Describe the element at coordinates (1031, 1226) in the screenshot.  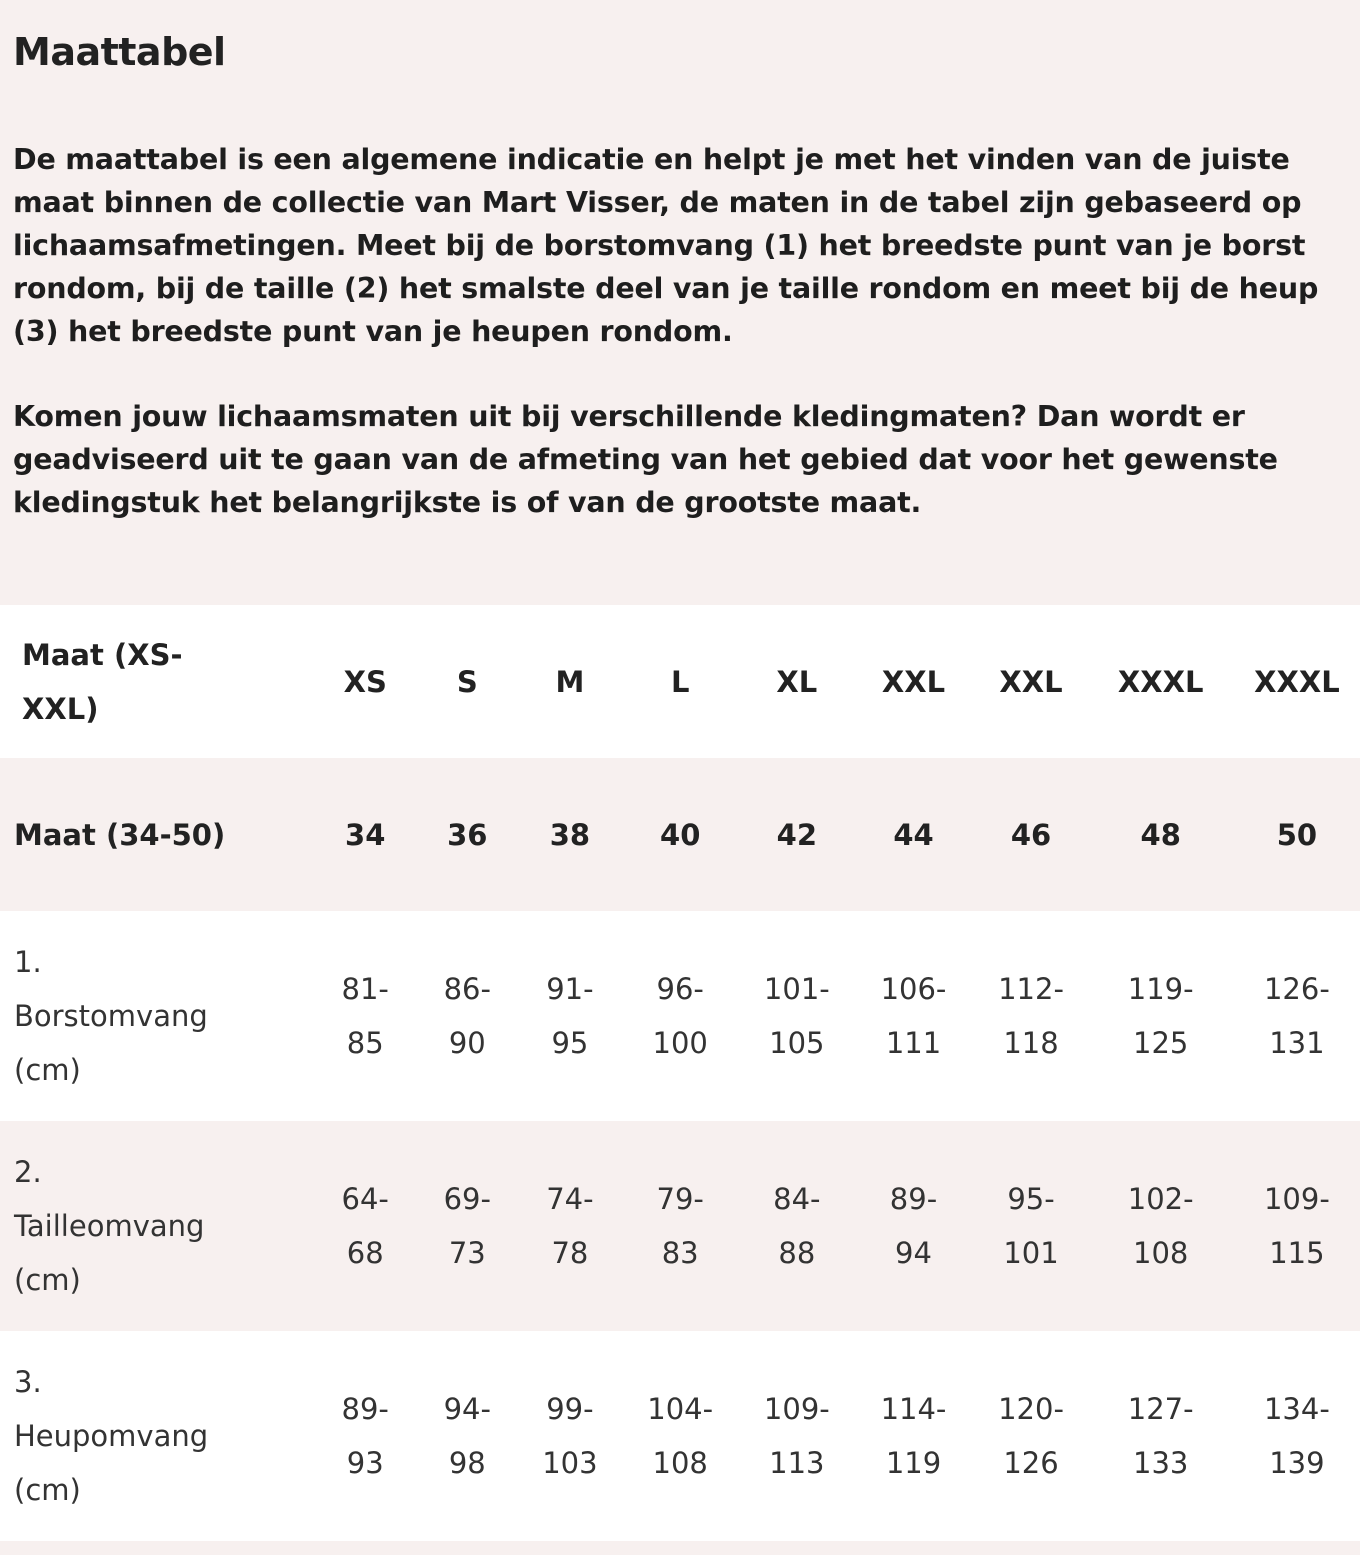
I see `table-cell: 95- 101` at that location.